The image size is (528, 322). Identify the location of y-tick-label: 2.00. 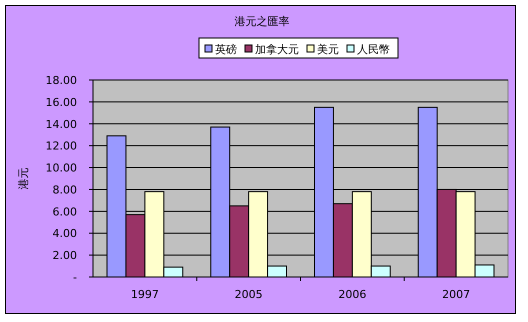
(64, 255).